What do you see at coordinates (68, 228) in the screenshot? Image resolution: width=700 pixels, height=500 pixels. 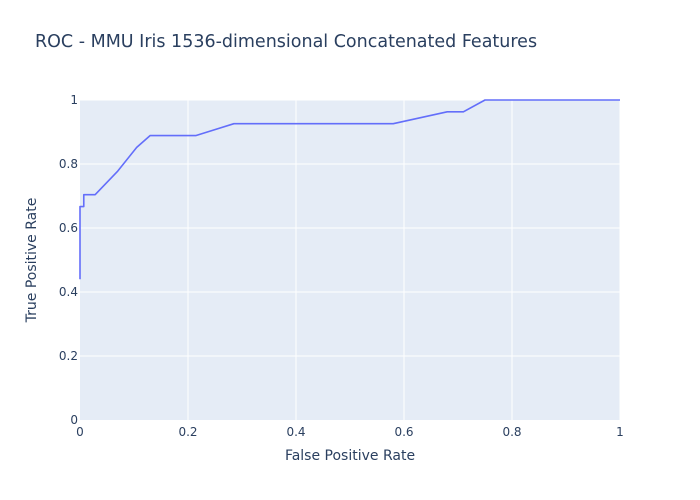 I see `y-tick-label-3: 0.6` at bounding box center [68, 228].